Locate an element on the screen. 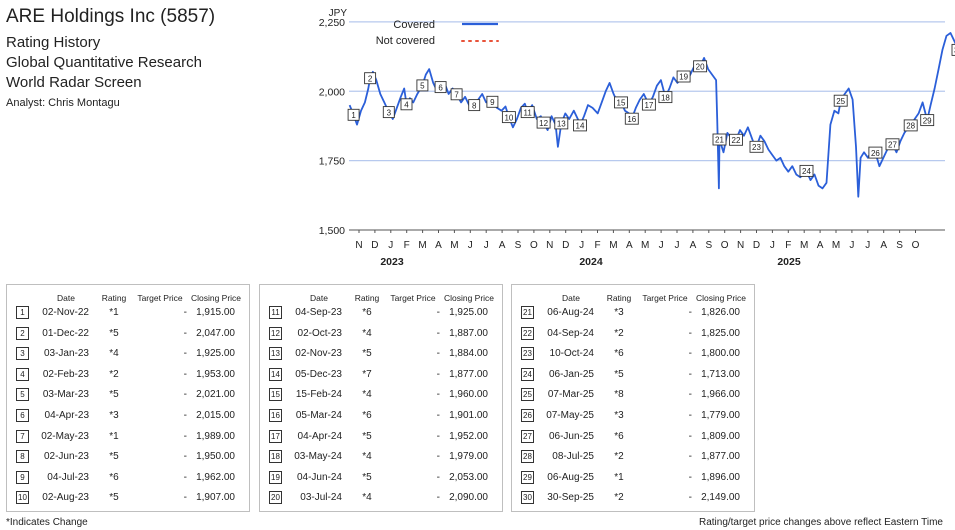  month-label: M is located at coordinates (804, 245).